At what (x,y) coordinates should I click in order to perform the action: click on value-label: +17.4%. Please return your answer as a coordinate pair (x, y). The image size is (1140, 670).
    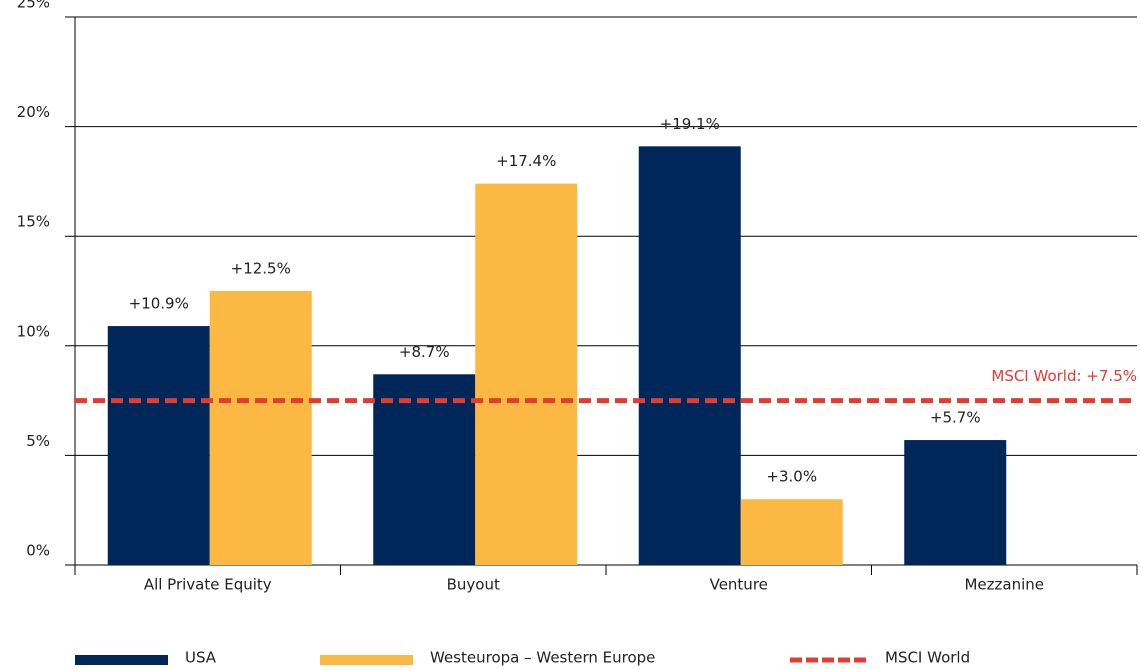
    Looking at the image, I should click on (526, 161).